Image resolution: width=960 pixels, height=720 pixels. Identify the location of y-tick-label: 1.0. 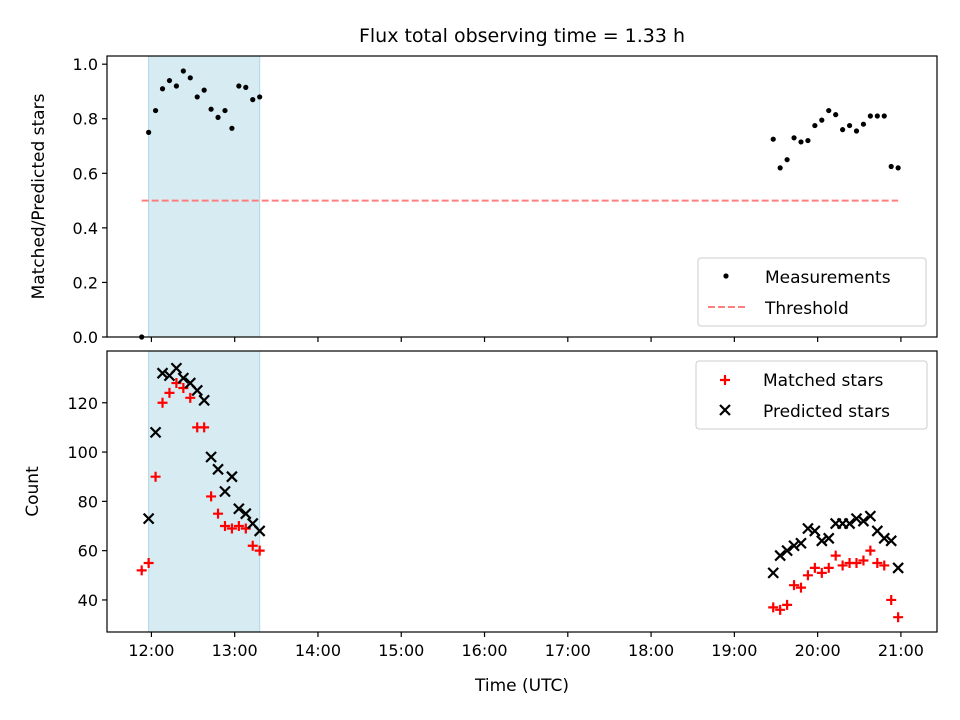
(85, 64).